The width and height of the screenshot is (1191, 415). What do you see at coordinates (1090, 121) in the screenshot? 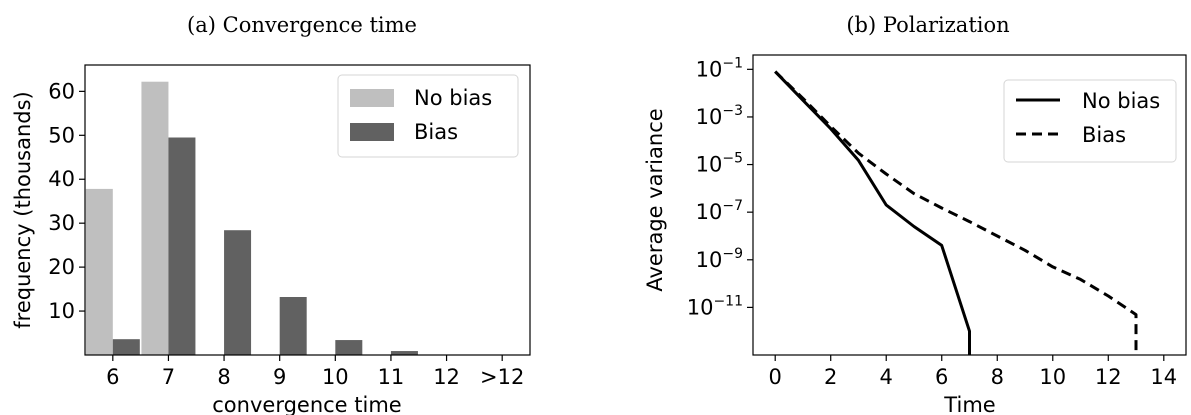
I see `chart-b-legend: No bias Bias` at bounding box center [1090, 121].